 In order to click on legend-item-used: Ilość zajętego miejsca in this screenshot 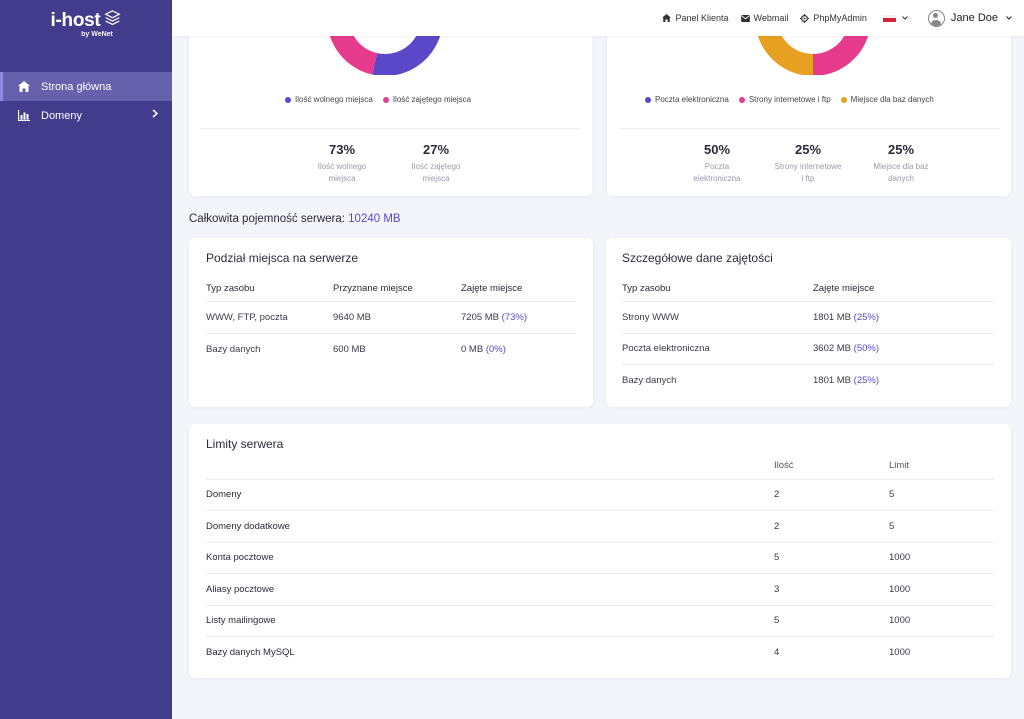, I will do `click(427, 99)`.